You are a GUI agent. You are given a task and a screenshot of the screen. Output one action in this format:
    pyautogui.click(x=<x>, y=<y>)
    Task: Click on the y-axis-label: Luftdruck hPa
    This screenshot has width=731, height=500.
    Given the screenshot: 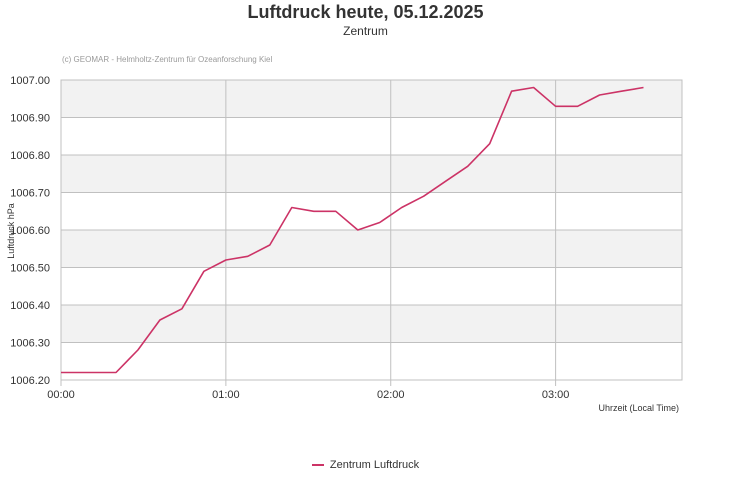 What is the action you would take?
    pyautogui.click(x=11, y=231)
    